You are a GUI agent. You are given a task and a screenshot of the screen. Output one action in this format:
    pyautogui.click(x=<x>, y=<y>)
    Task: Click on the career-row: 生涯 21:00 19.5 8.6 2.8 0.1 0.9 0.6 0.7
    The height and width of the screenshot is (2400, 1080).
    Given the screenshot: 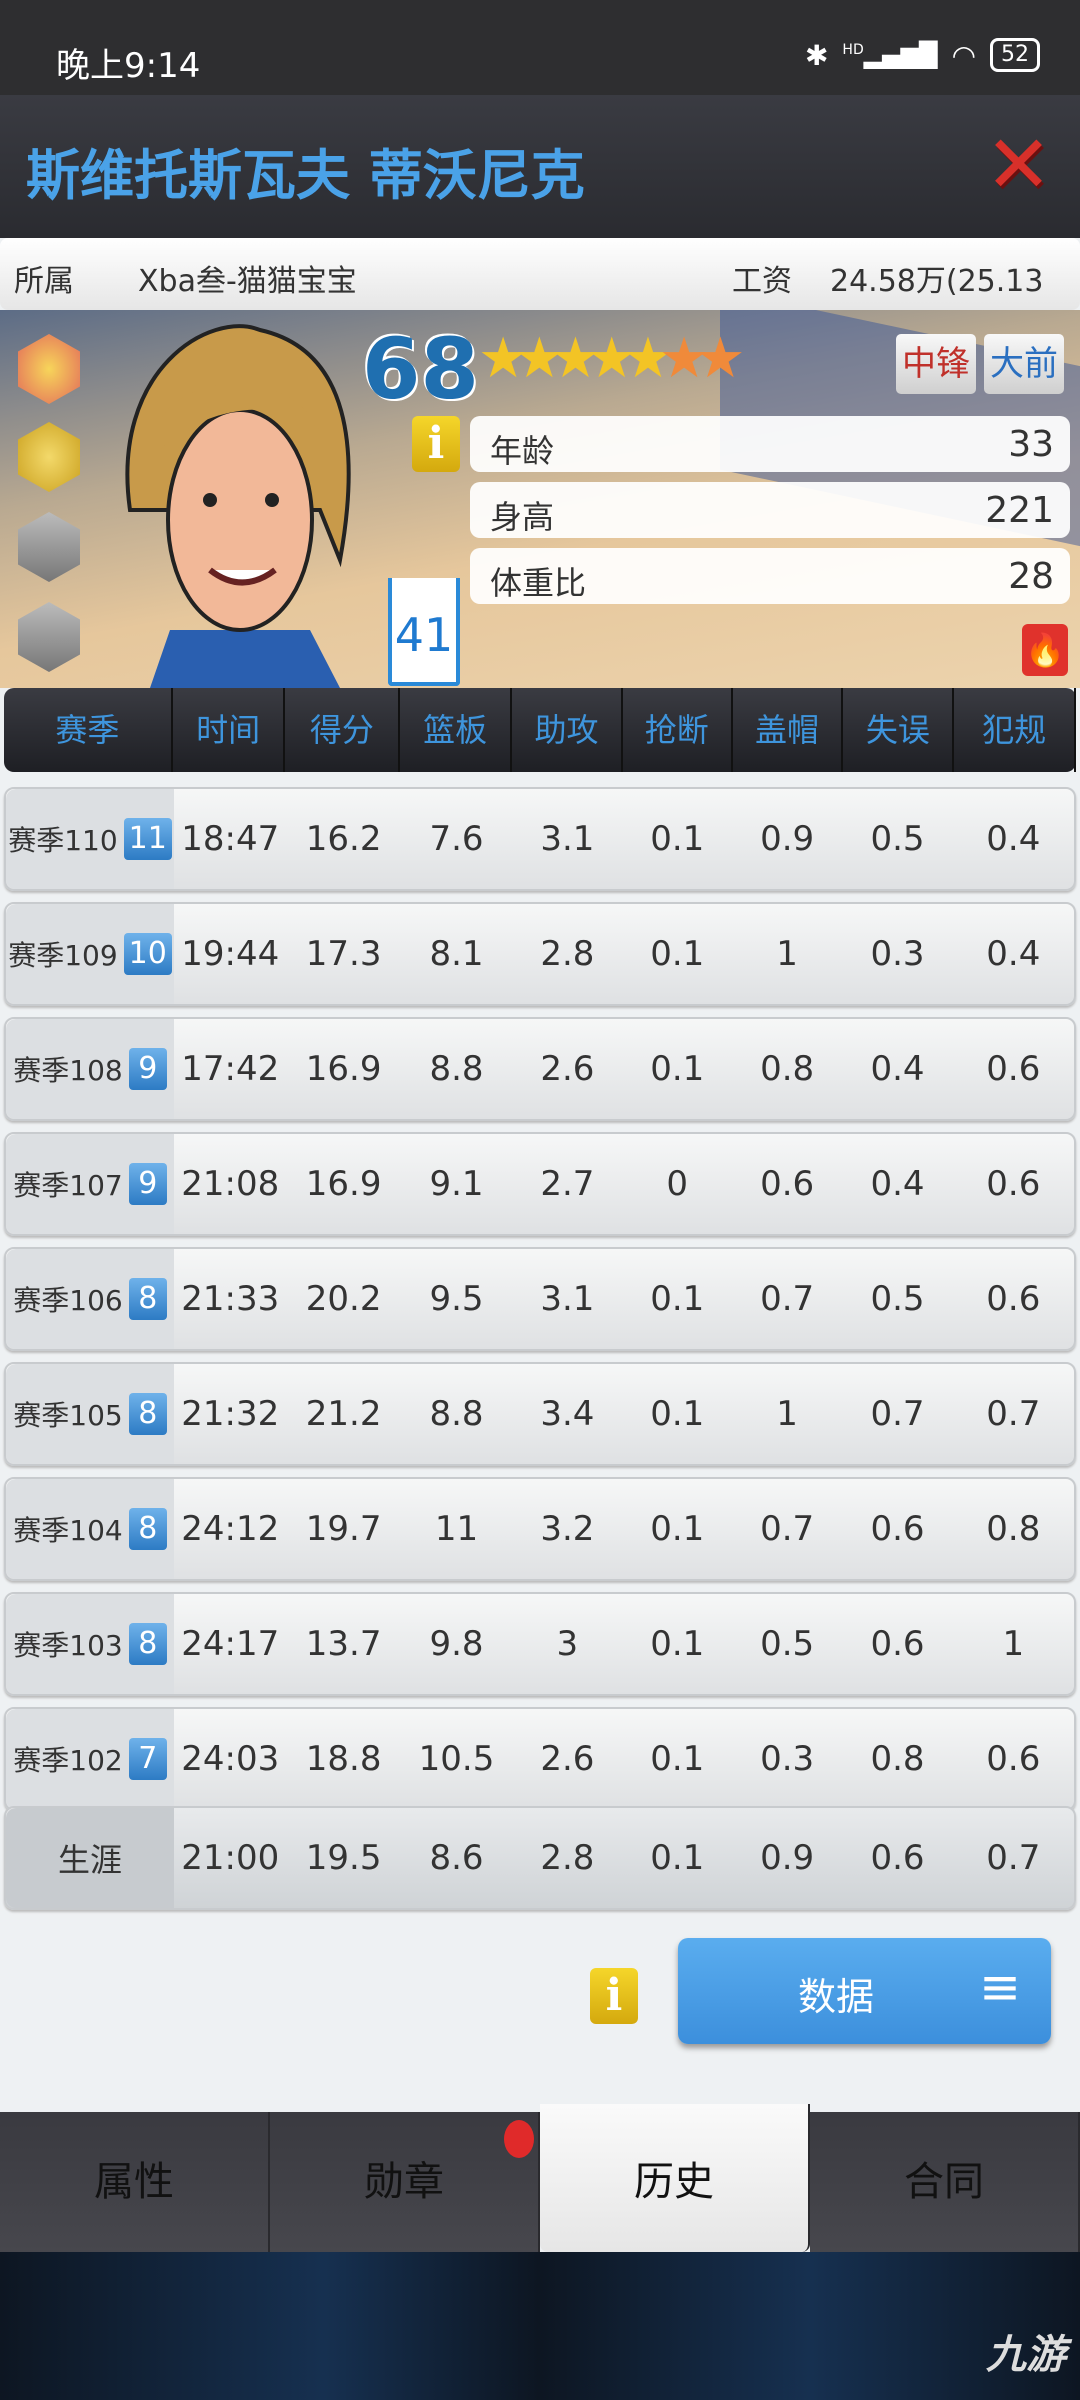 What is the action you would take?
    pyautogui.click(x=540, y=1858)
    